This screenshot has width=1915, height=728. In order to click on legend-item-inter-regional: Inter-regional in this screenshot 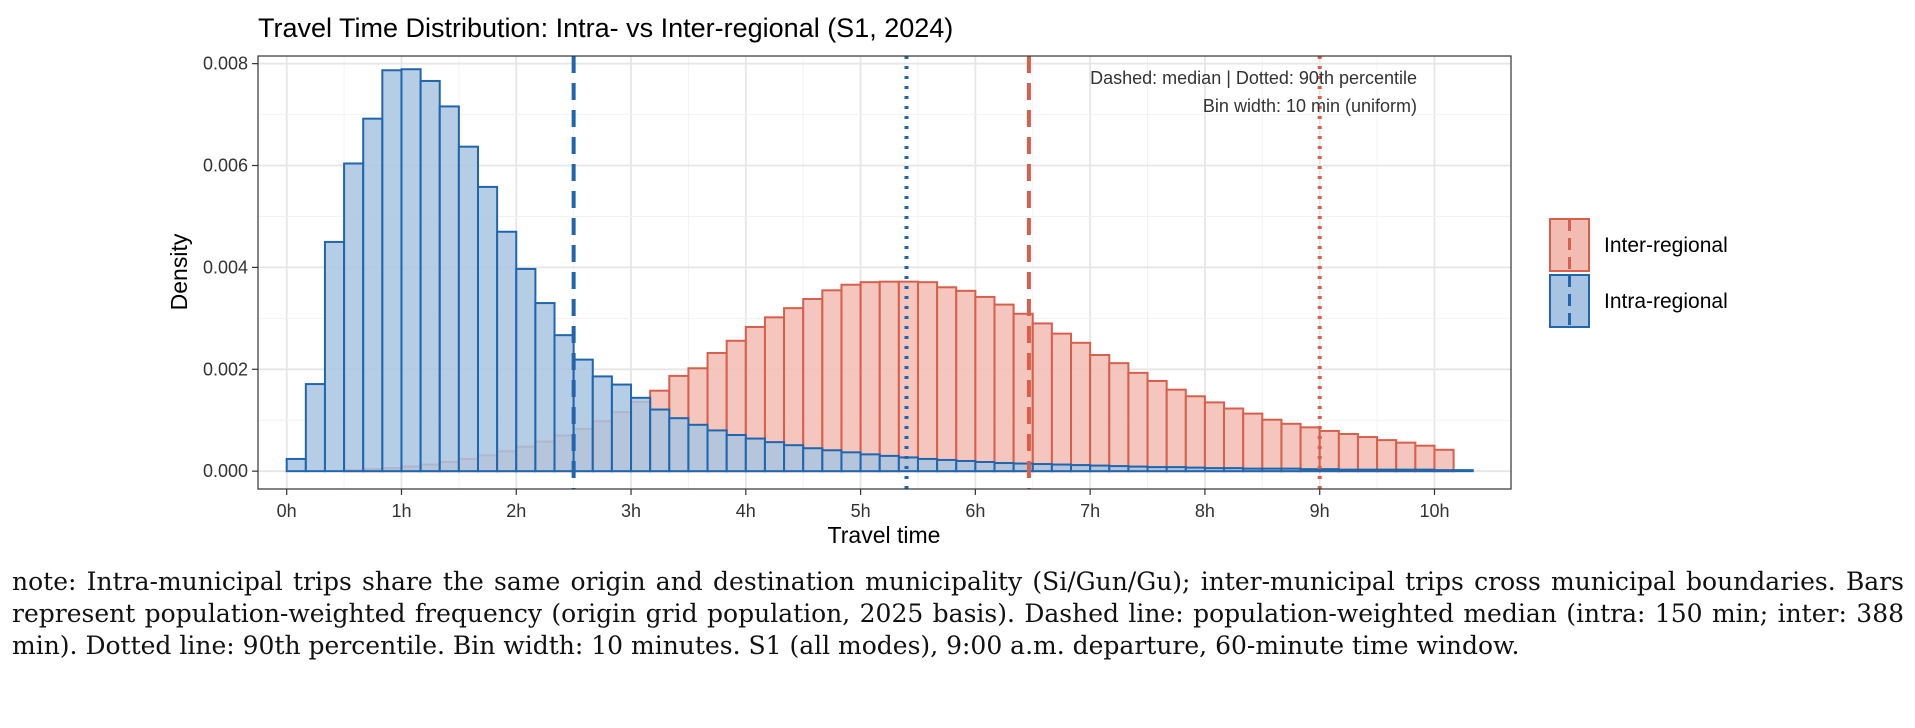, I will do `click(1638, 245)`.